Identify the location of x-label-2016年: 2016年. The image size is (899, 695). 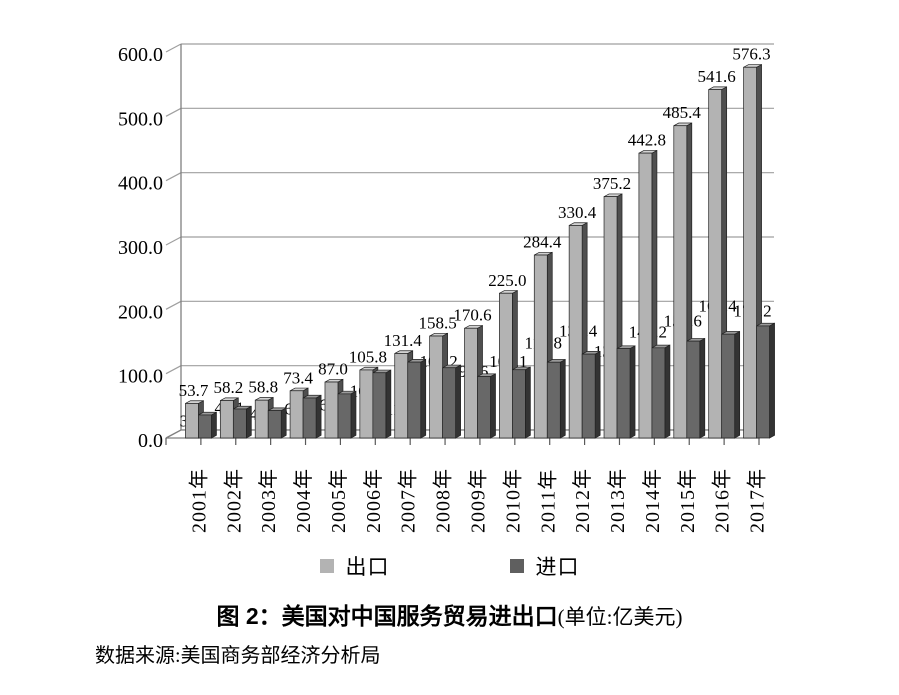
(722, 500).